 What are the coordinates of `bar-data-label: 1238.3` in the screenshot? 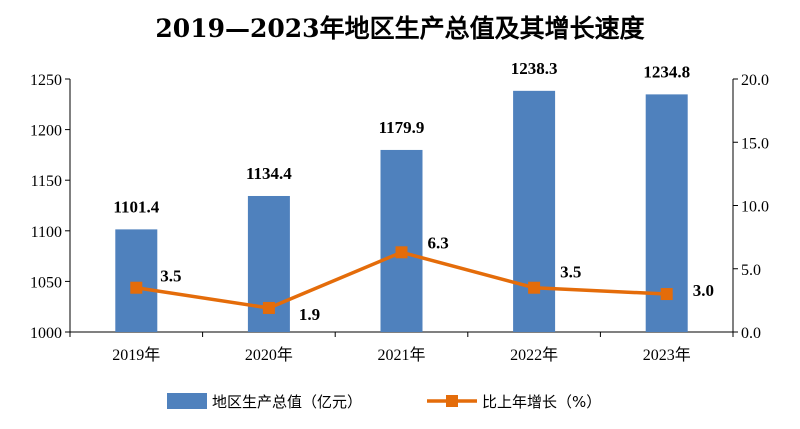 It's located at (534, 68).